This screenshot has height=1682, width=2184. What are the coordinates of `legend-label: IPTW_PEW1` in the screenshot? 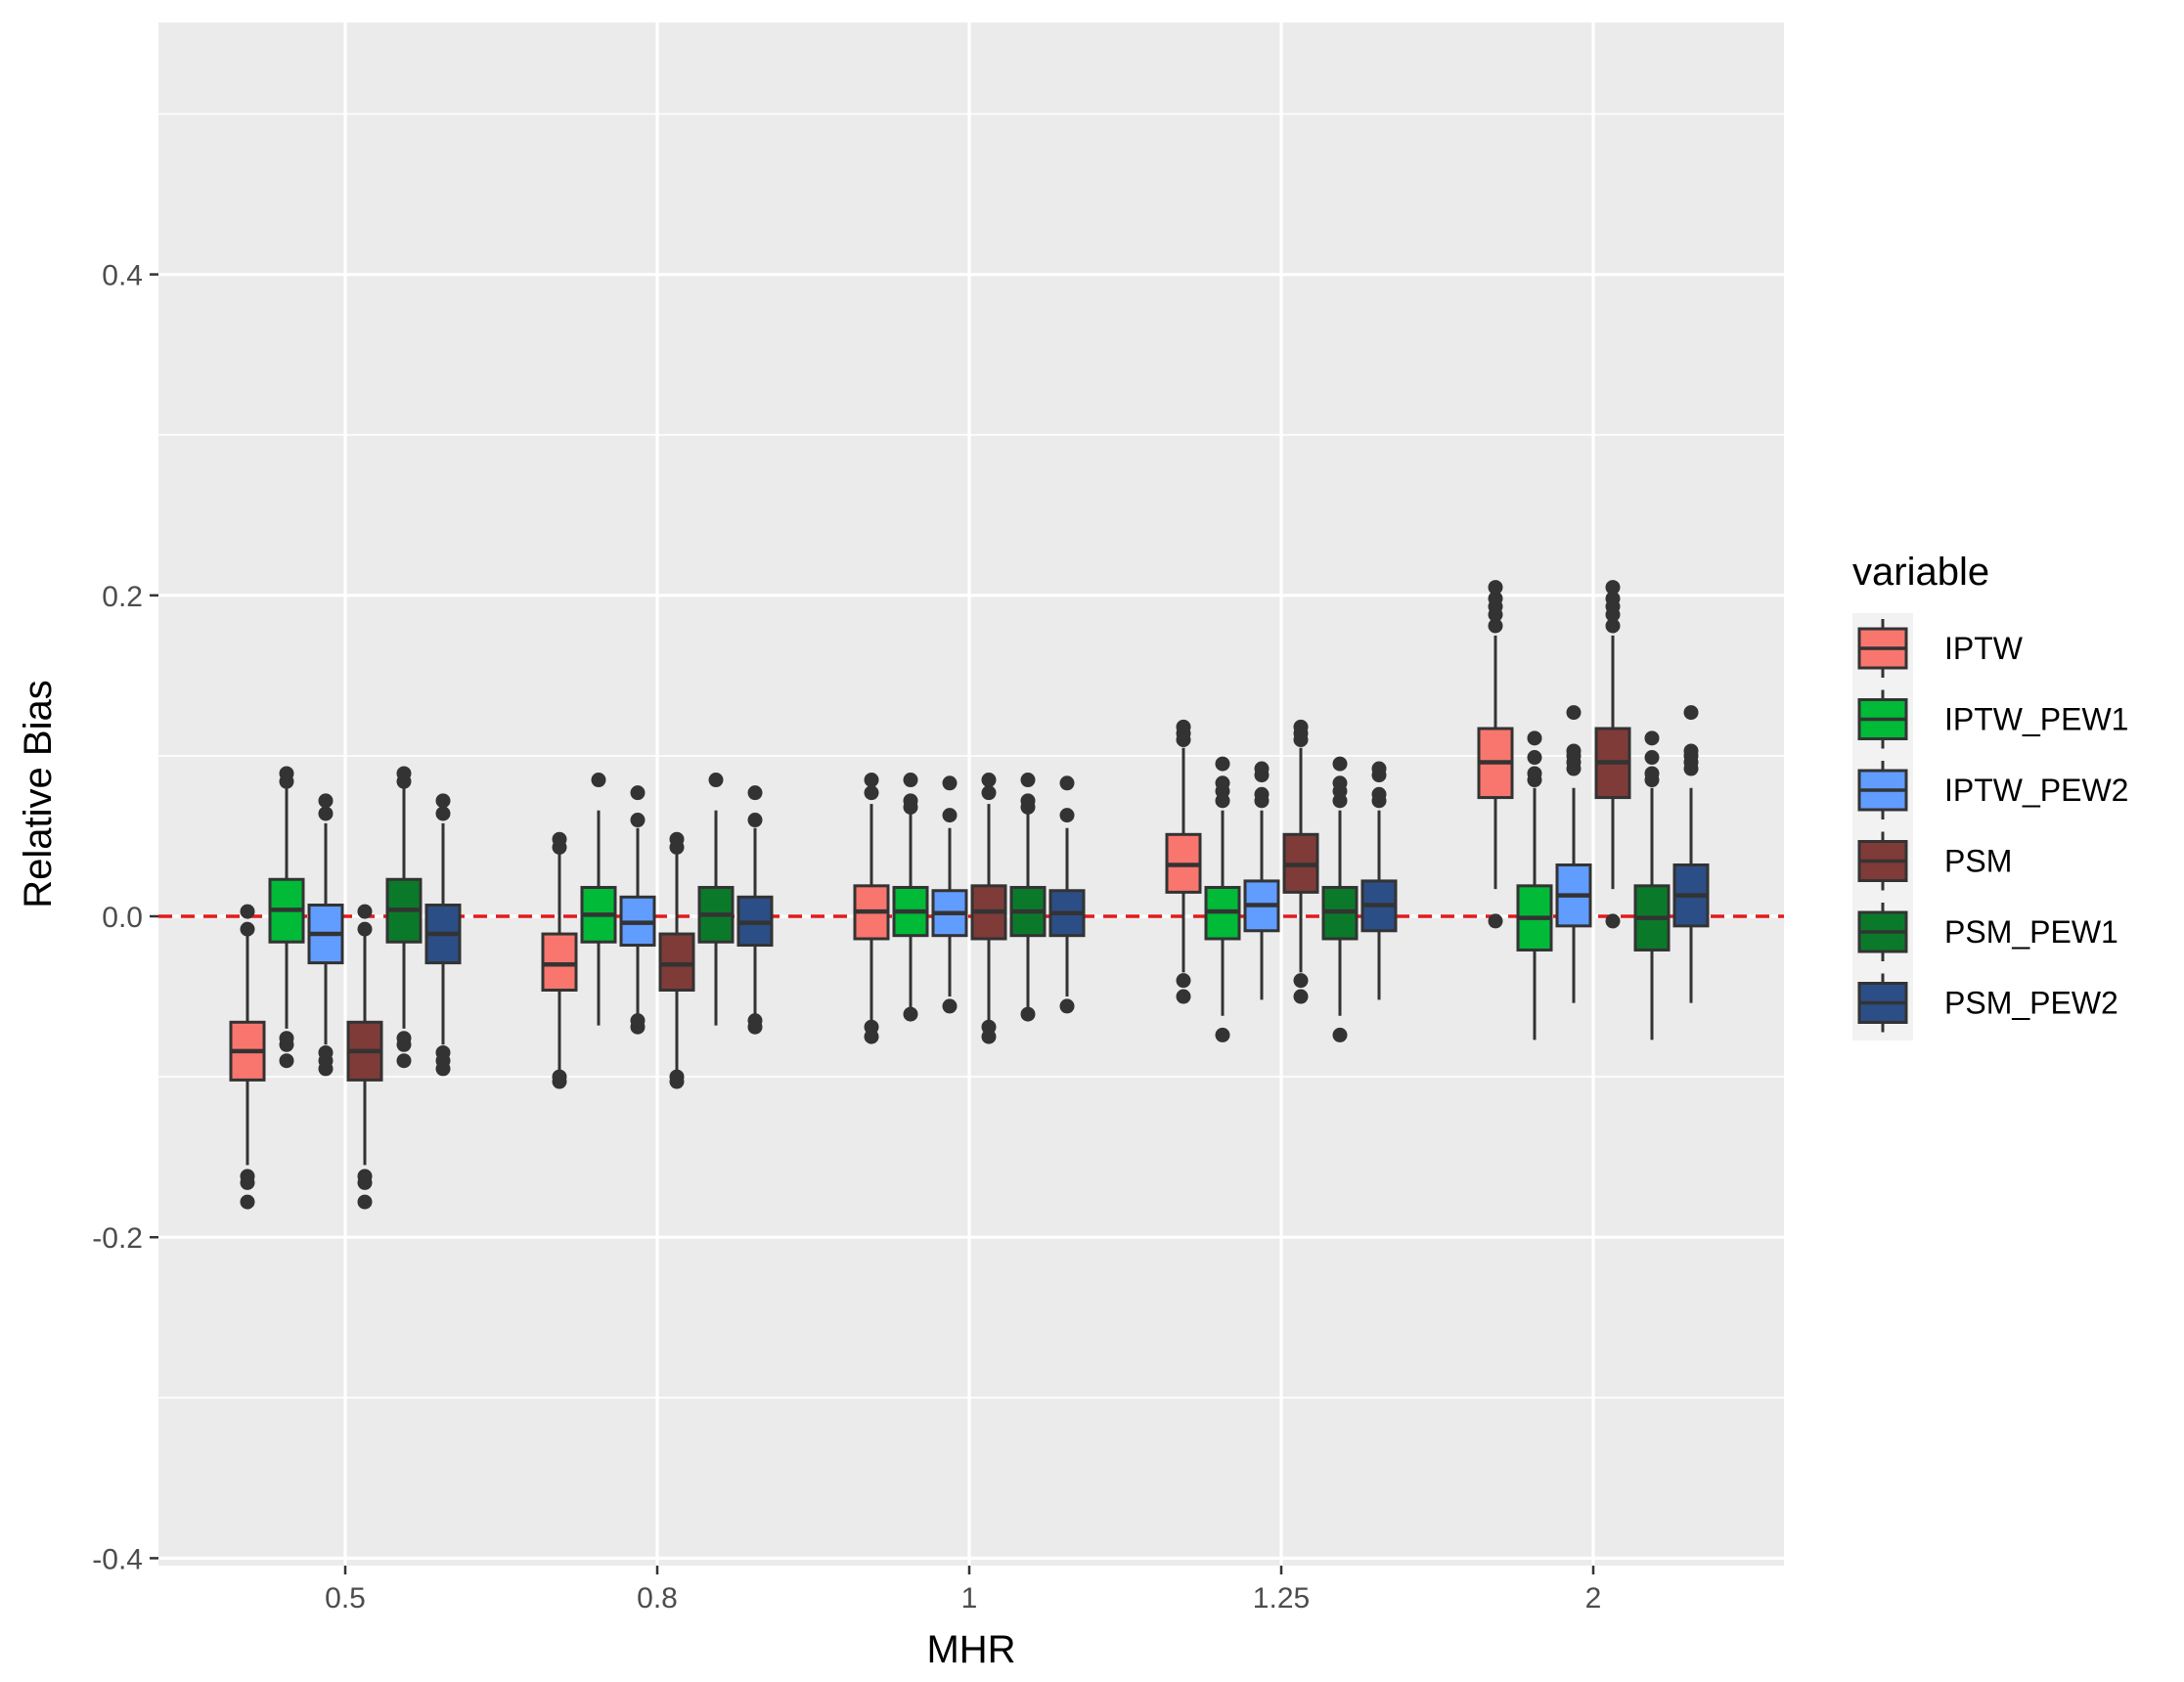 It's located at (2036, 719).